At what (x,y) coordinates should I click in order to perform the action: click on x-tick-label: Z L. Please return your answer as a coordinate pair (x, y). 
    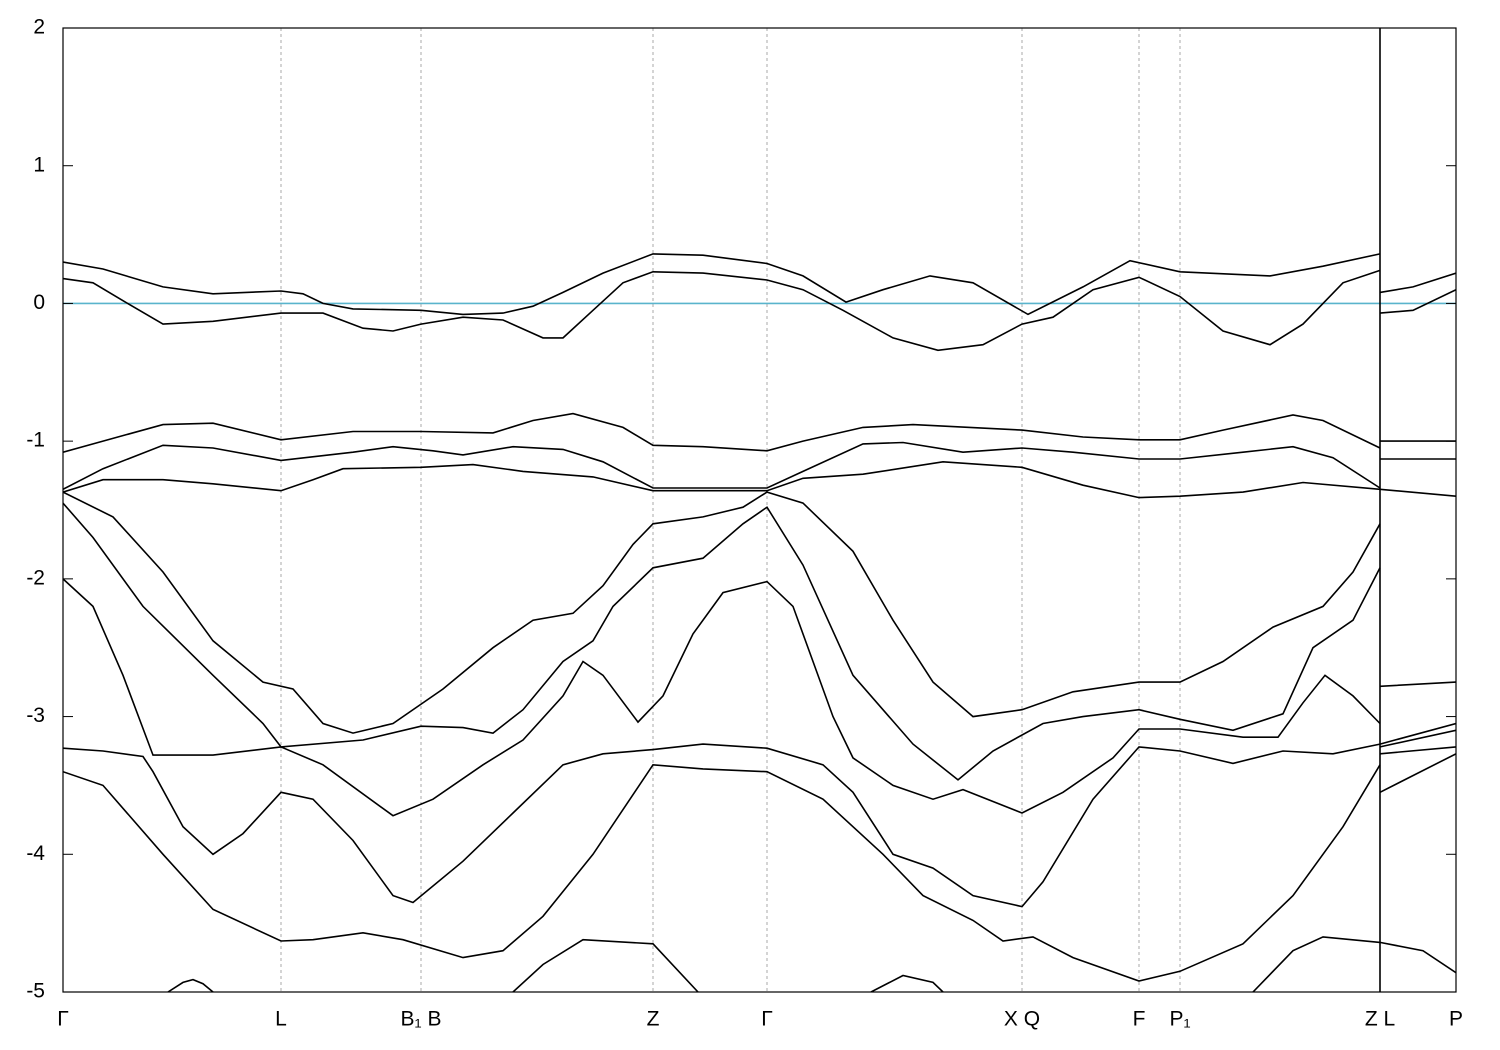
    Looking at the image, I should click on (1380, 1019).